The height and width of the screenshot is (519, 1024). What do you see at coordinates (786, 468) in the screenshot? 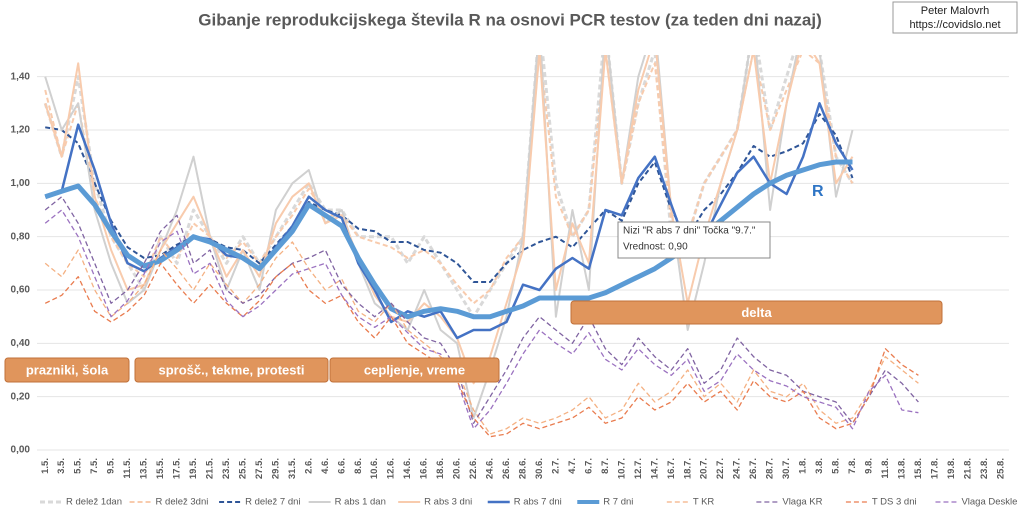
I see `x-tick-label: 30.7.` at bounding box center [786, 468].